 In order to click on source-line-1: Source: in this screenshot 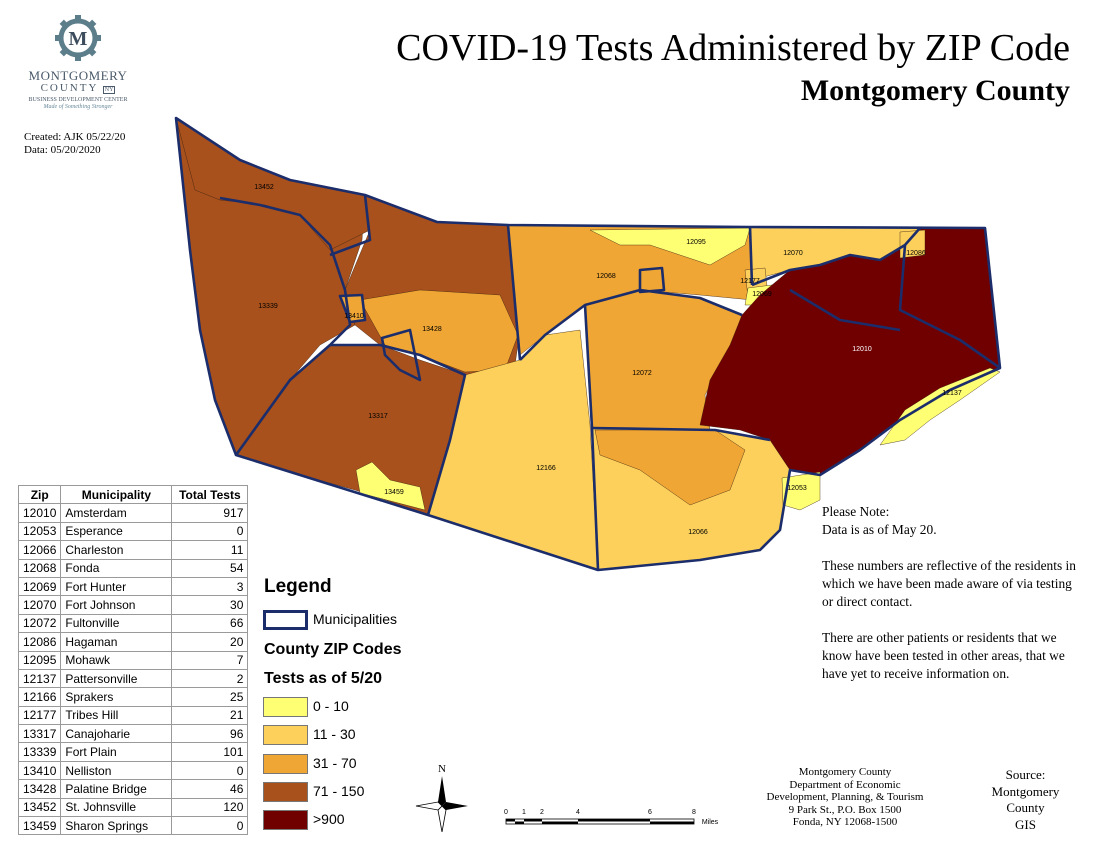, I will do `click(1025, 774)`.